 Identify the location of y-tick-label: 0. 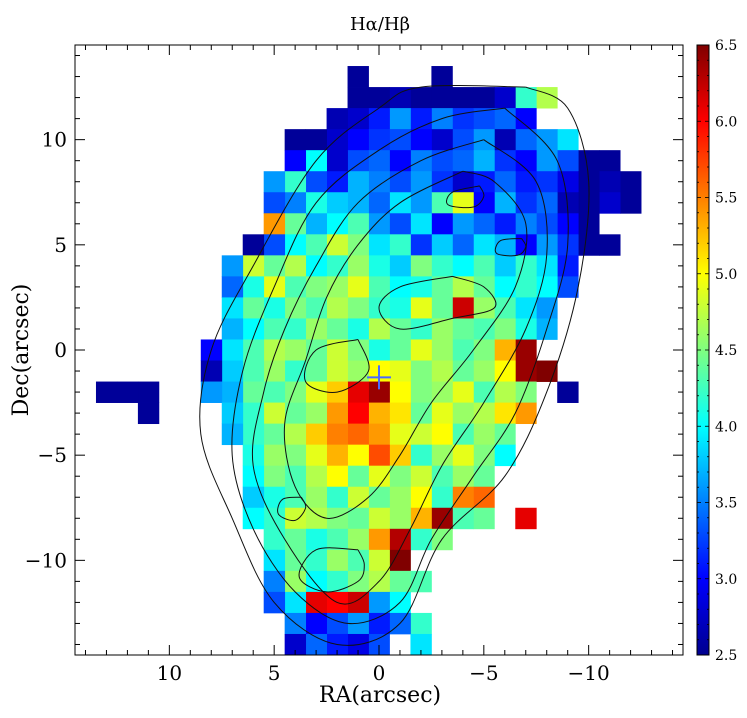
(60, 350).